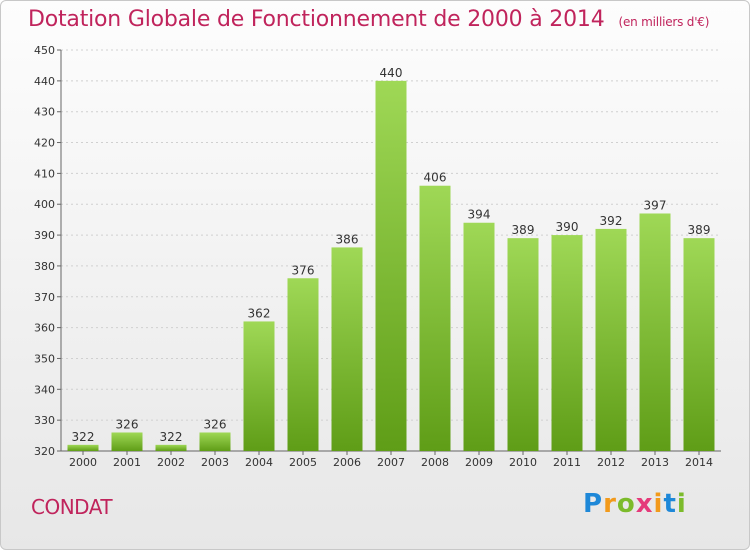 The height and width of the screenshot is (550, 750). Describe the element at coordinates (644, 504) in the screenshot. I see `logo-letter: x` at that location.